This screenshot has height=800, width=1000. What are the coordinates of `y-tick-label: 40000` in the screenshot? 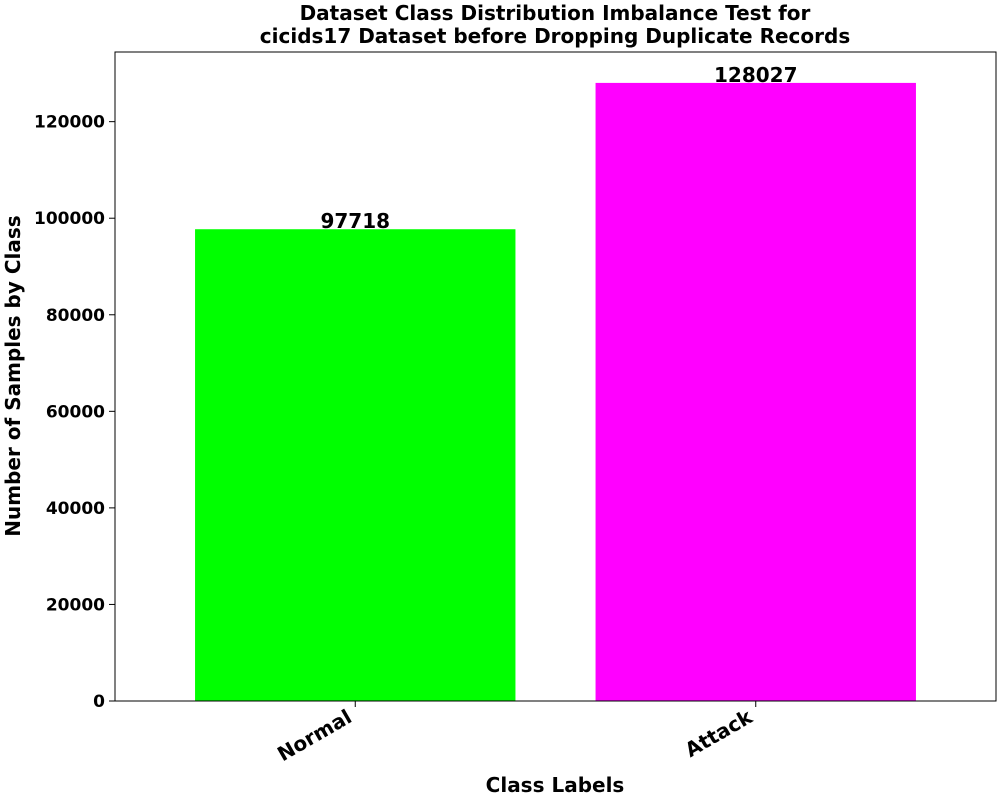 It's located at (75, 509).